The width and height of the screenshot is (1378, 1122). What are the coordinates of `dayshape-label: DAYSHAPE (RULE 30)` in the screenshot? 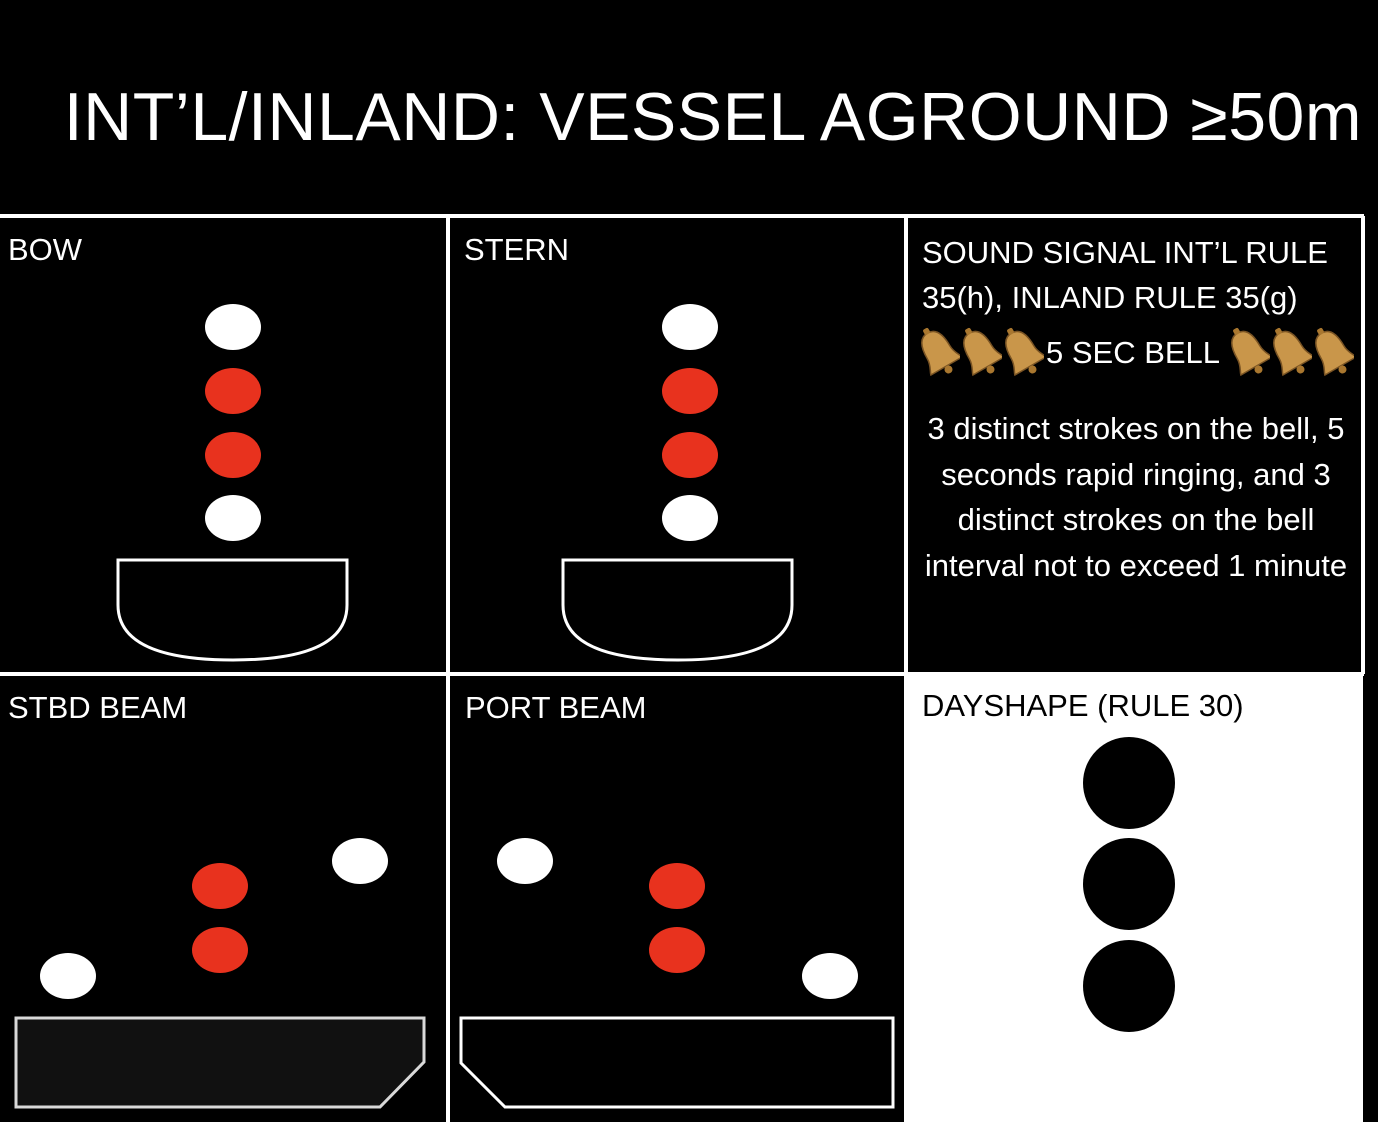 It's located at (1083, 705).